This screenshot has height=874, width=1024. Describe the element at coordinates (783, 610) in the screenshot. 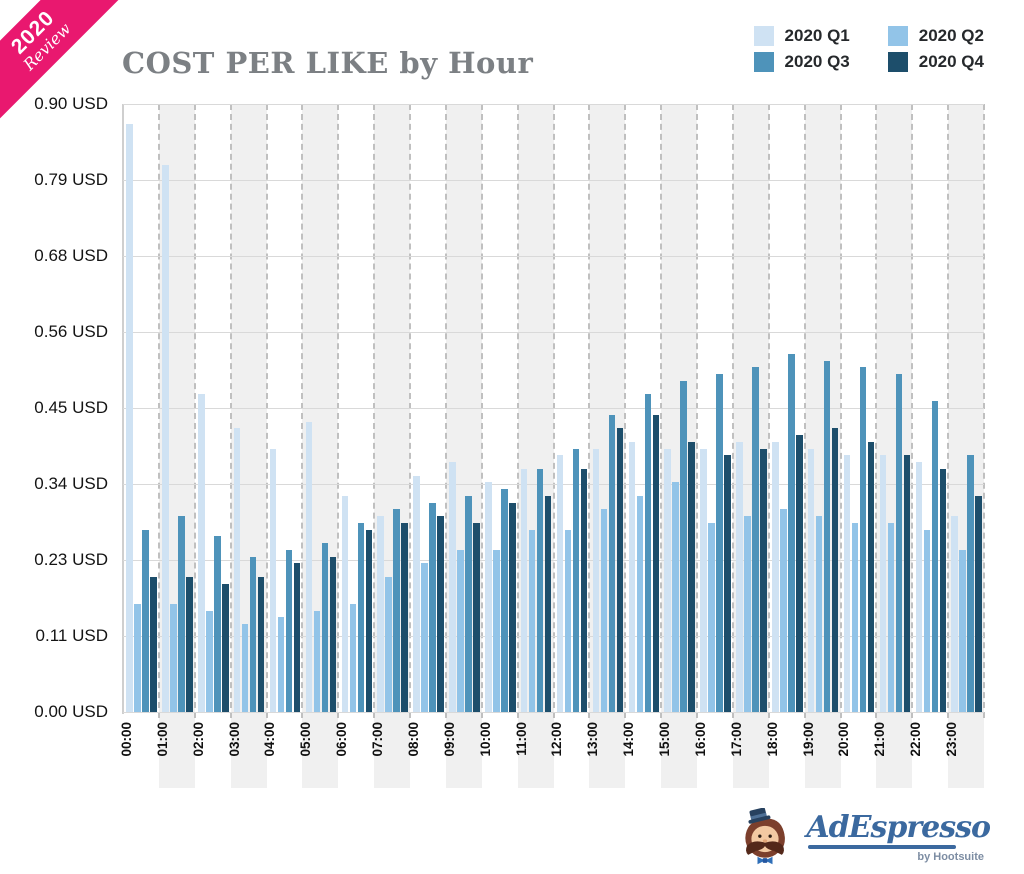

I see `bar-18-q2` at that location.